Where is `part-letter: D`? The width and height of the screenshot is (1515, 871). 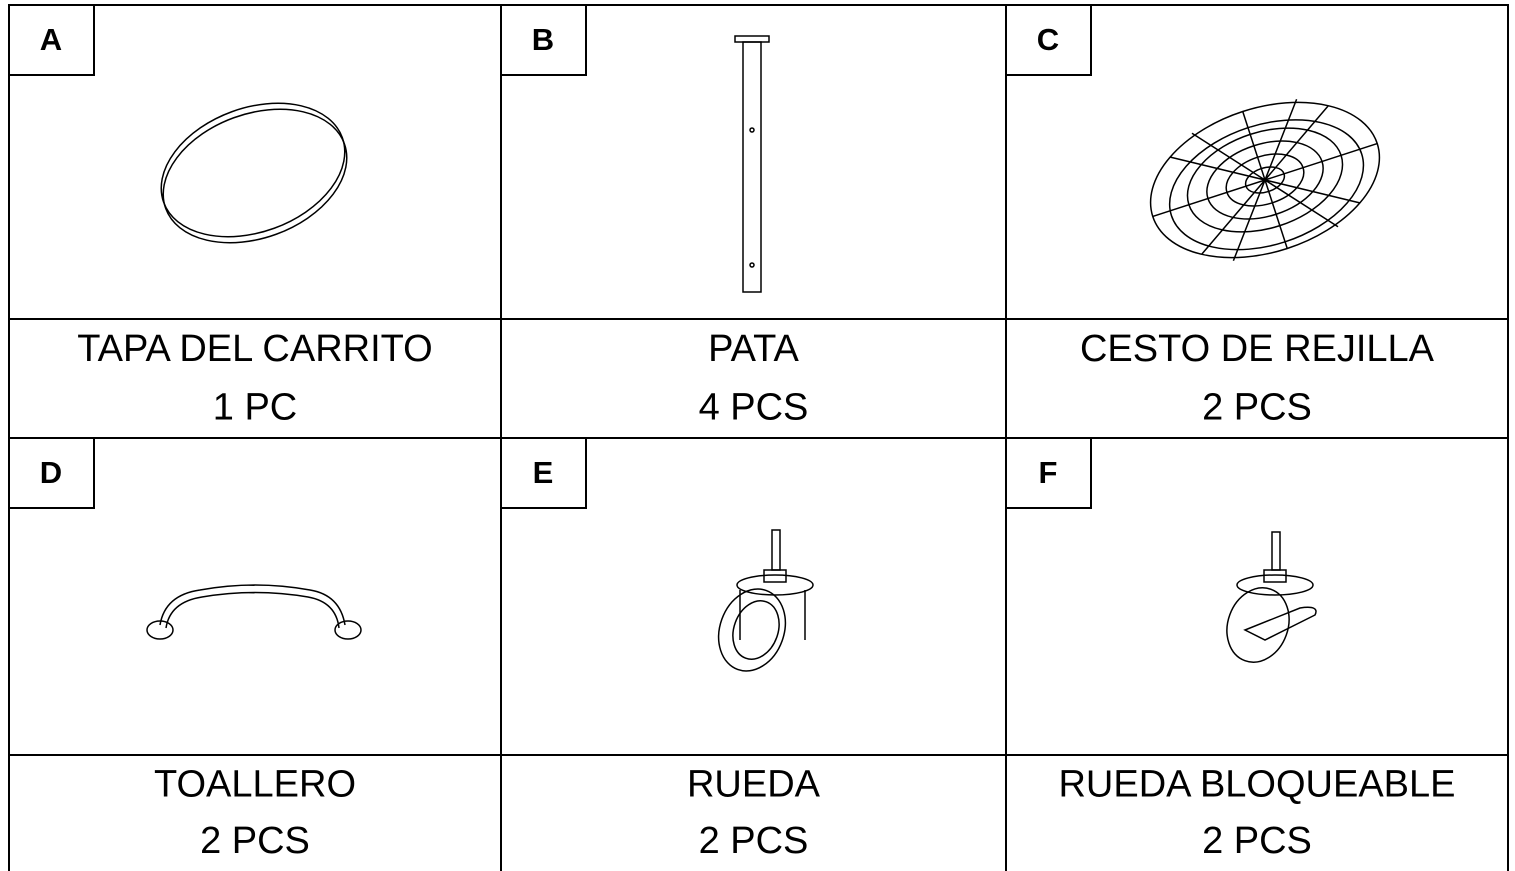 part-letter: D is located at coordinates (51, 472).